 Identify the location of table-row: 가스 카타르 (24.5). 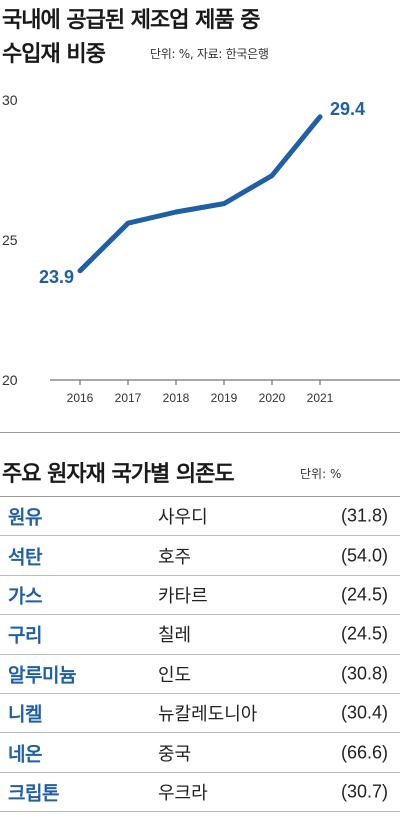
(200, 596).